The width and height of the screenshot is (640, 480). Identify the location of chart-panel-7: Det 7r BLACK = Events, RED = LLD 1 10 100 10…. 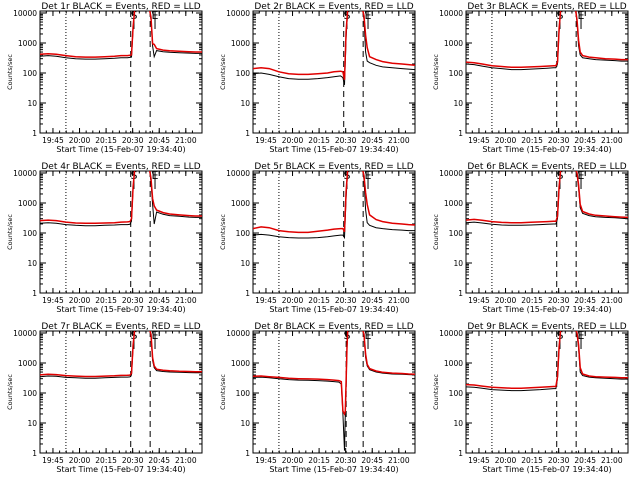
(104, 398).